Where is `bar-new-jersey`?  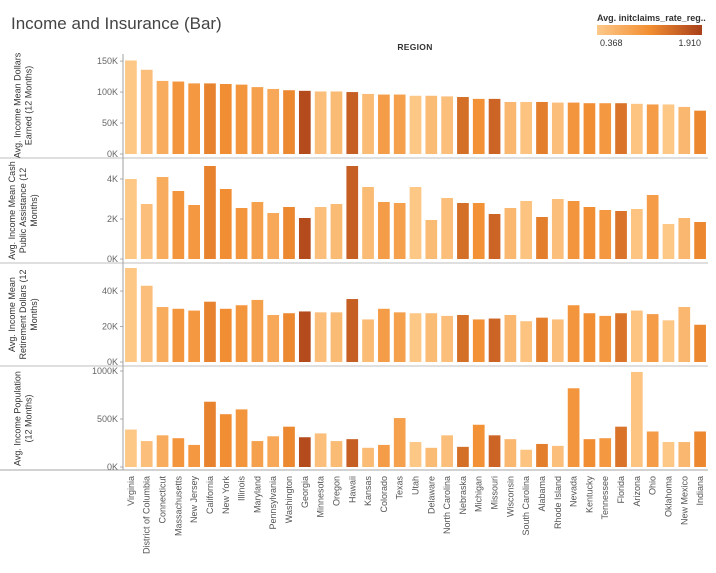 bar-new-jersey is located at coordinates (194, 232).